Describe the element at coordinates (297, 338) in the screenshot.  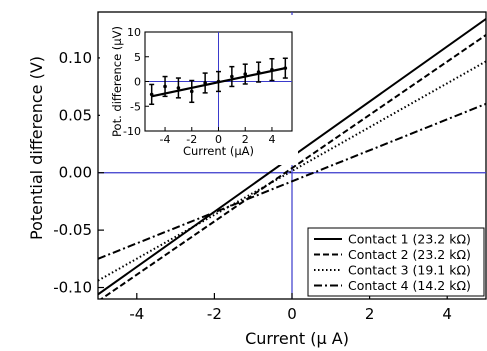
I see `x-axis-label: Current (μ A)` at that location.